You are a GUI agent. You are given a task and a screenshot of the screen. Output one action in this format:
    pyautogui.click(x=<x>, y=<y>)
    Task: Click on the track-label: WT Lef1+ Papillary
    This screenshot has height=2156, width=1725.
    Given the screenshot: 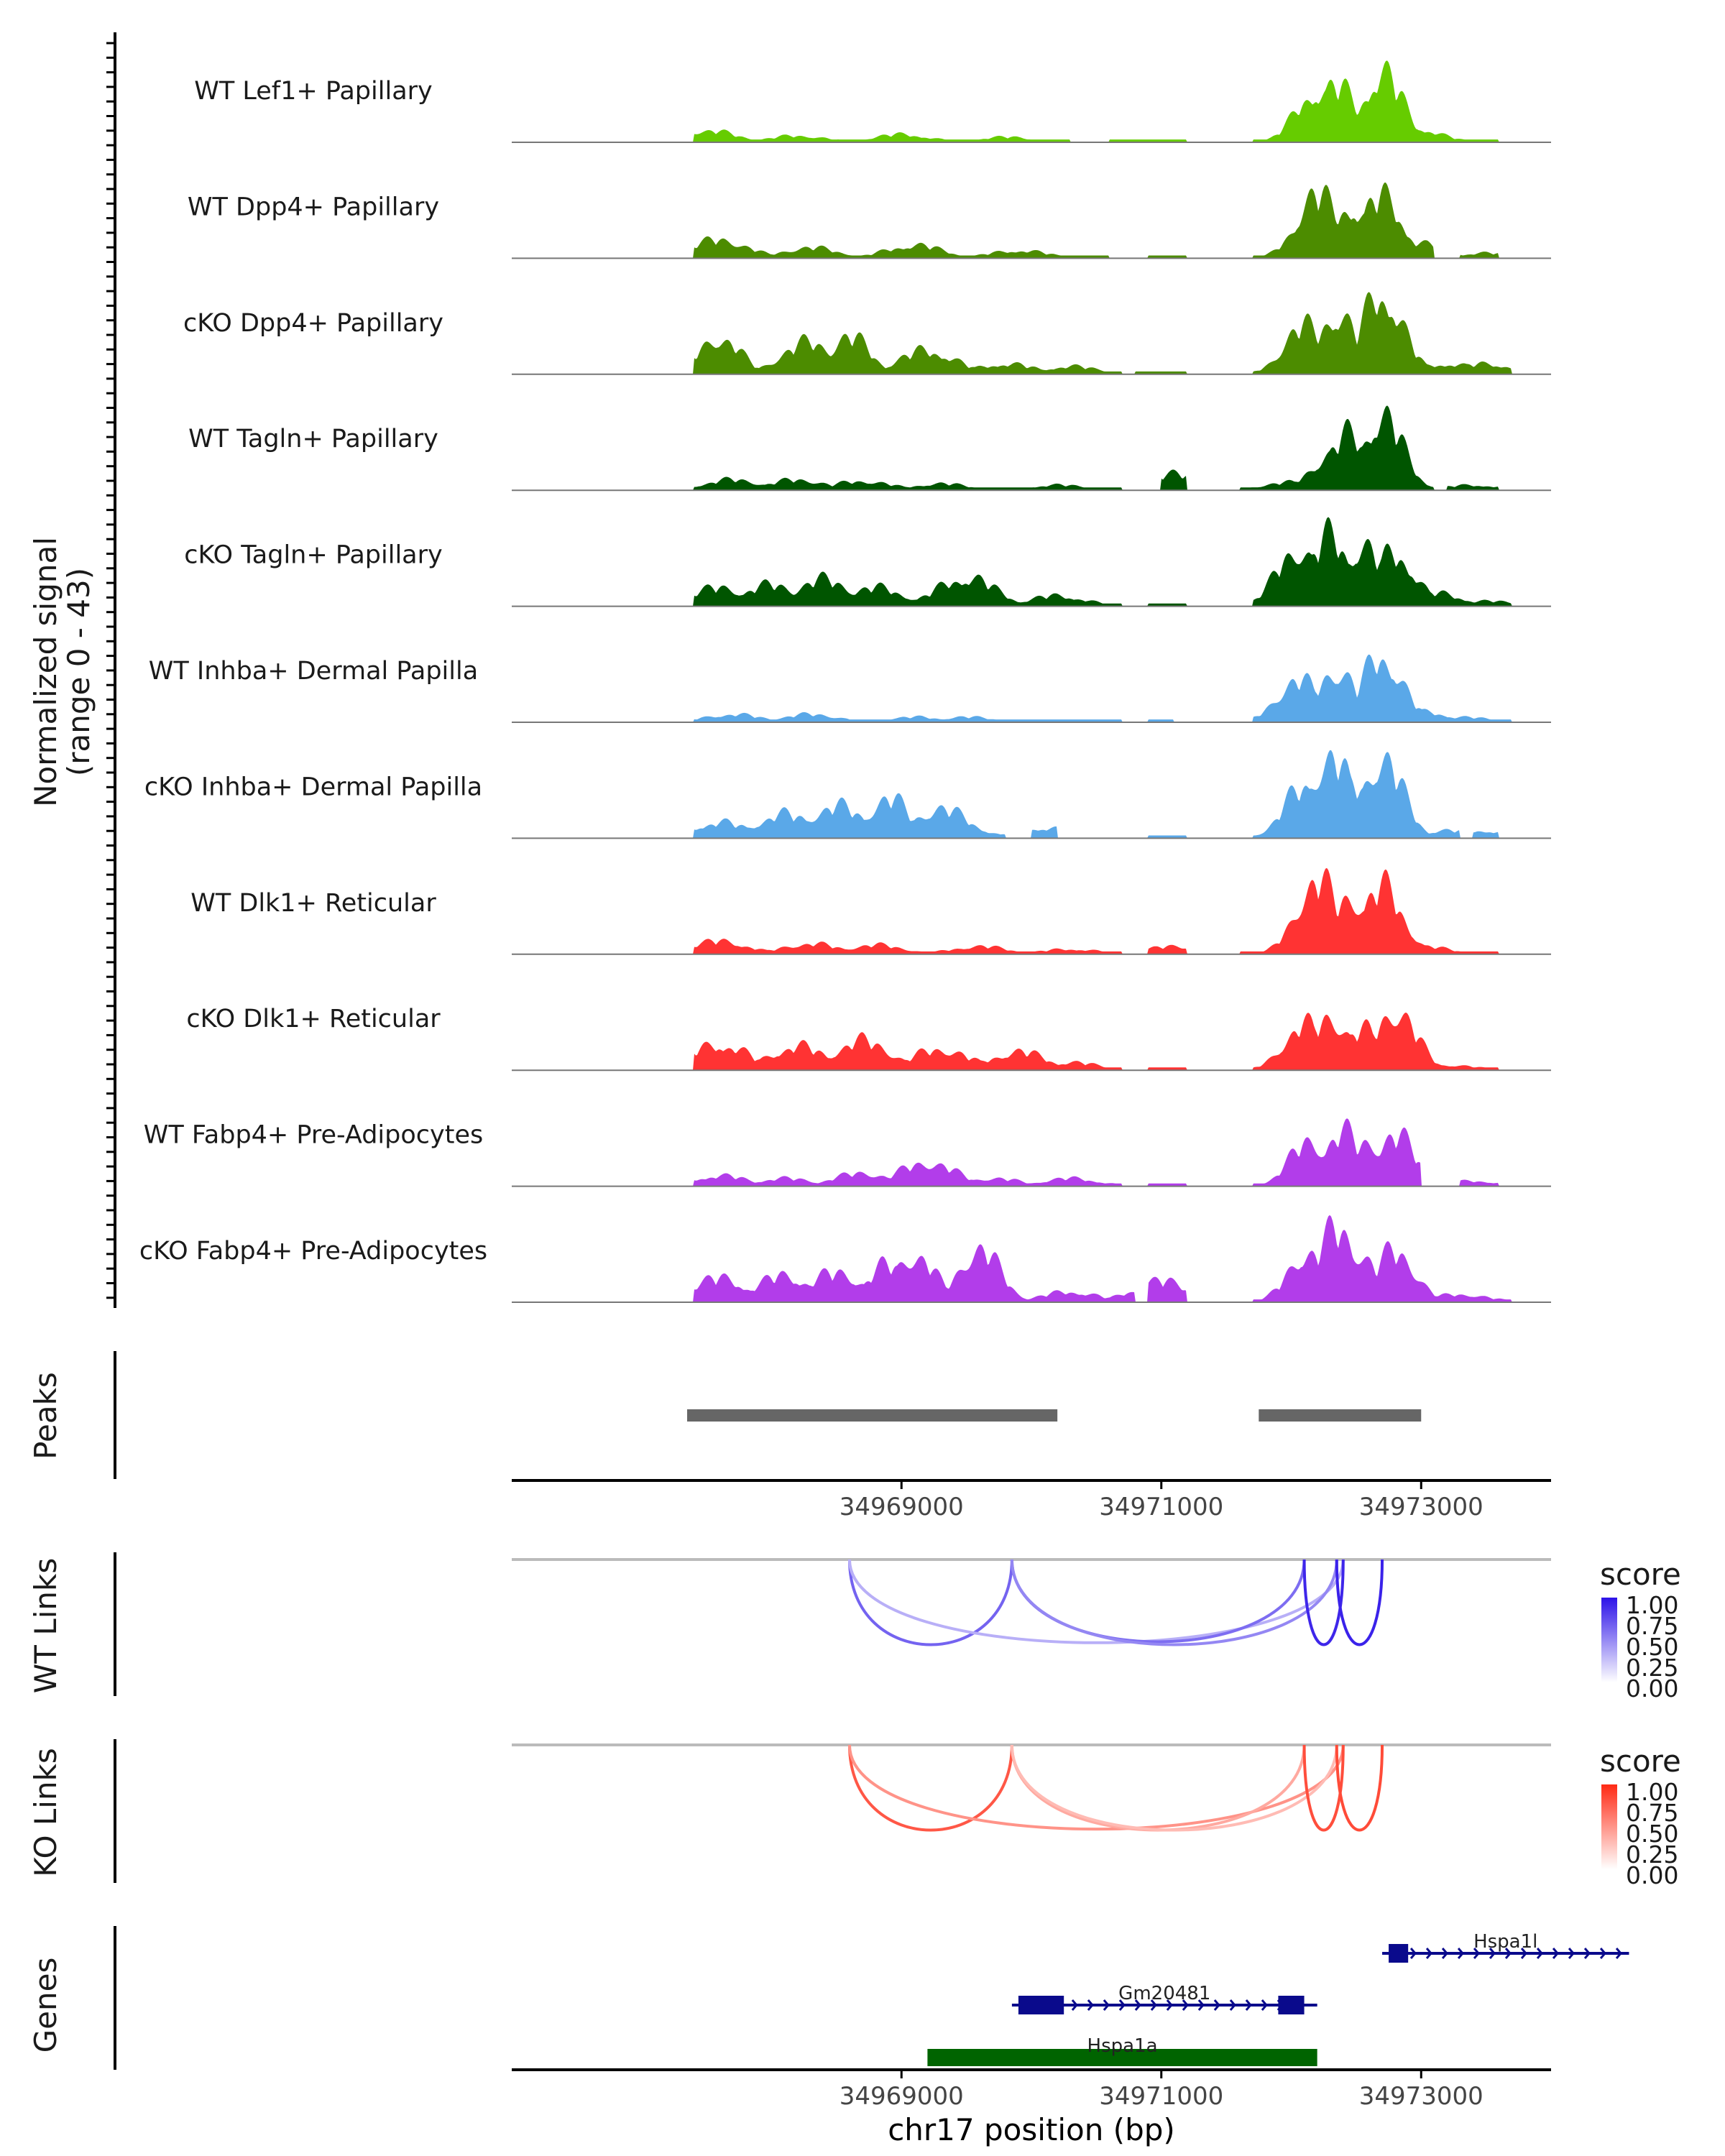 What is the action you would take?
    pyautogui.click(x=313, y=91)
    